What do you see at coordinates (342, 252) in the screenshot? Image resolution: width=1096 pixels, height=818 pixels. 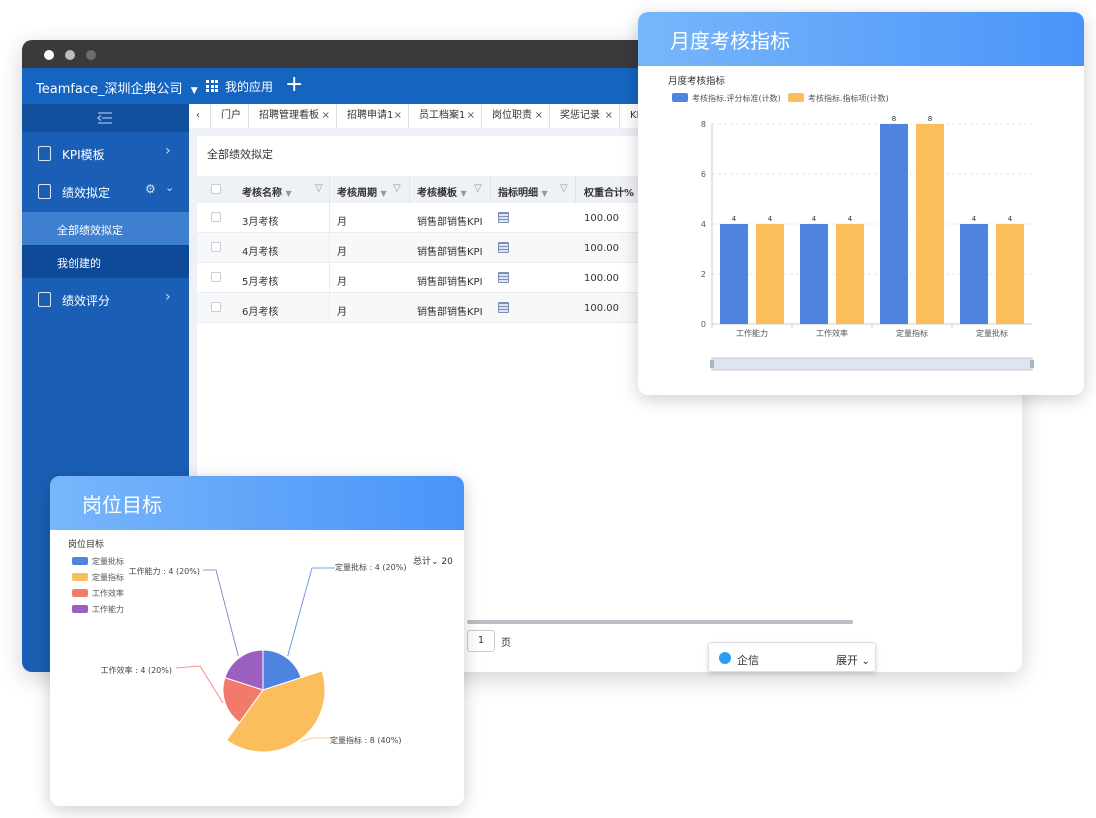 I see `cell-period: 月` at bounding box center [342, 252].